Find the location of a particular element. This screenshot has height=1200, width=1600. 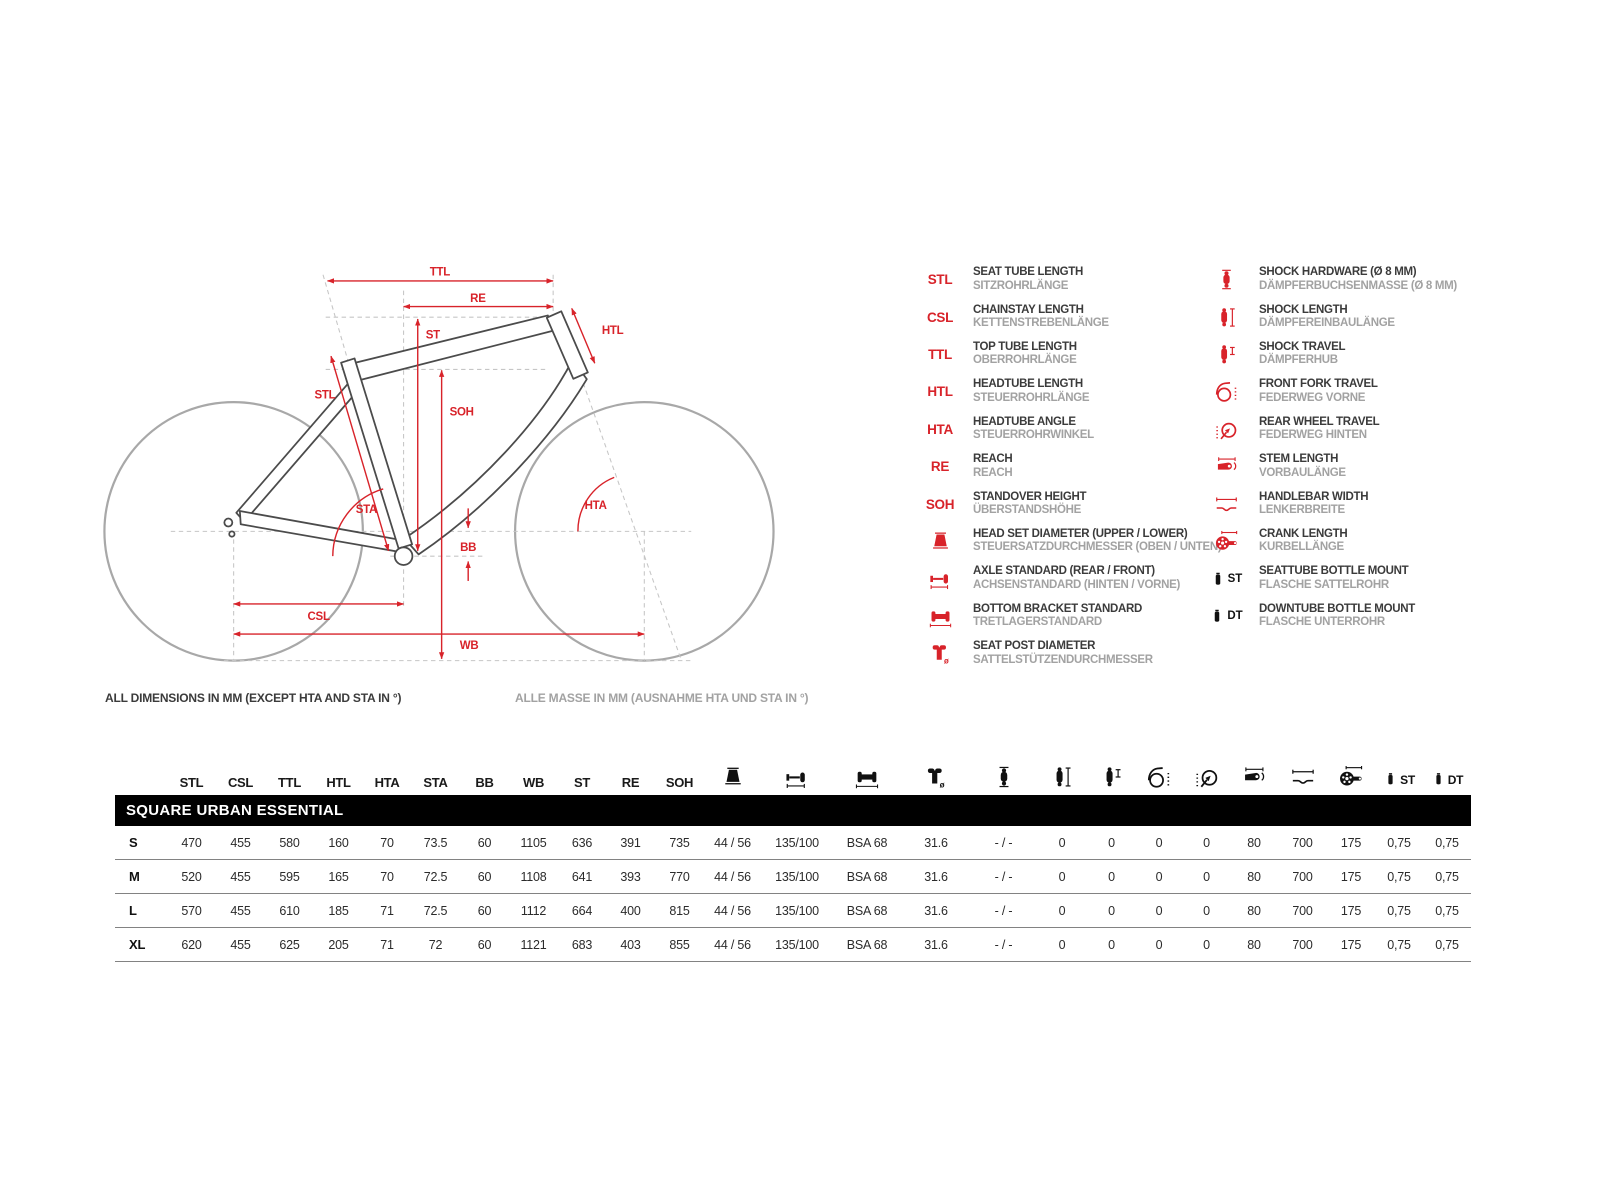

dim-label-ttl: TTL is located at coordinates (440, 273).